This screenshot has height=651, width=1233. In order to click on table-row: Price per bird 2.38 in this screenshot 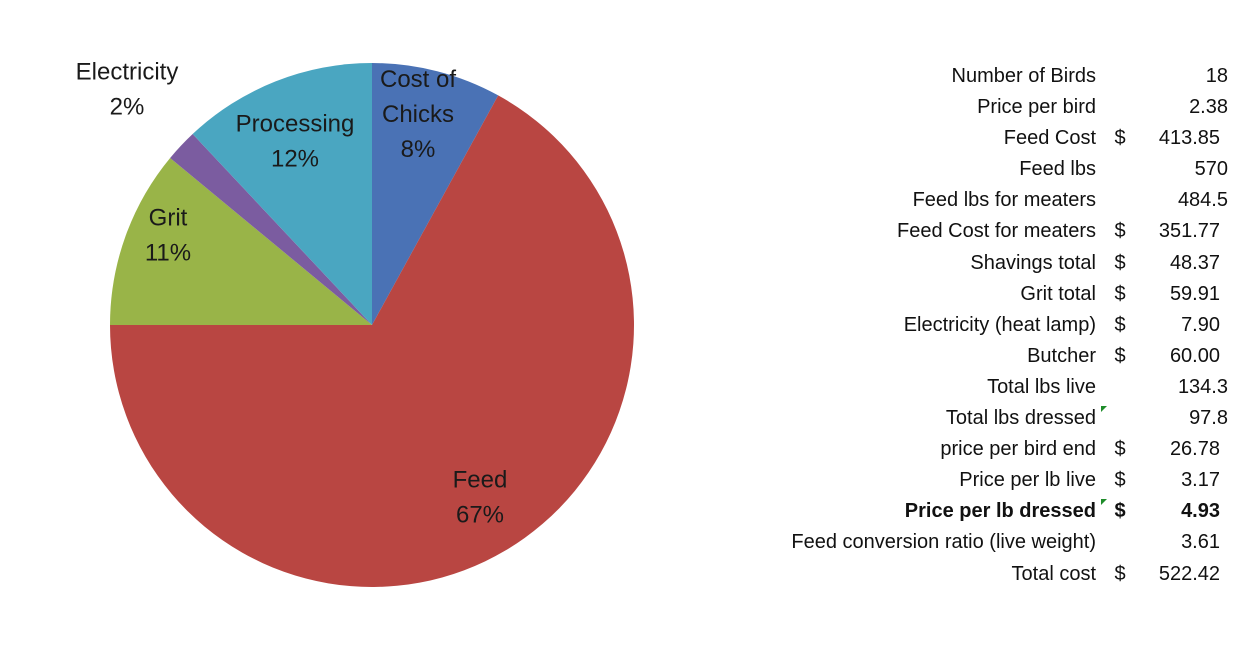, I will do `click(986, 107)`.